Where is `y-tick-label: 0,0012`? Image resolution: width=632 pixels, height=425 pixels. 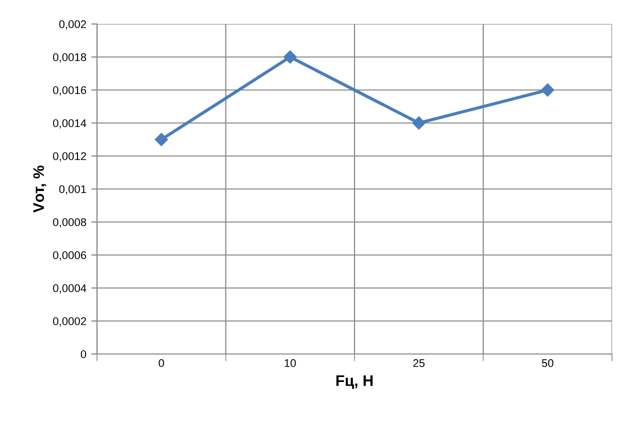
y-tick-label: 0,0012 is located at coordinates (69, 157).